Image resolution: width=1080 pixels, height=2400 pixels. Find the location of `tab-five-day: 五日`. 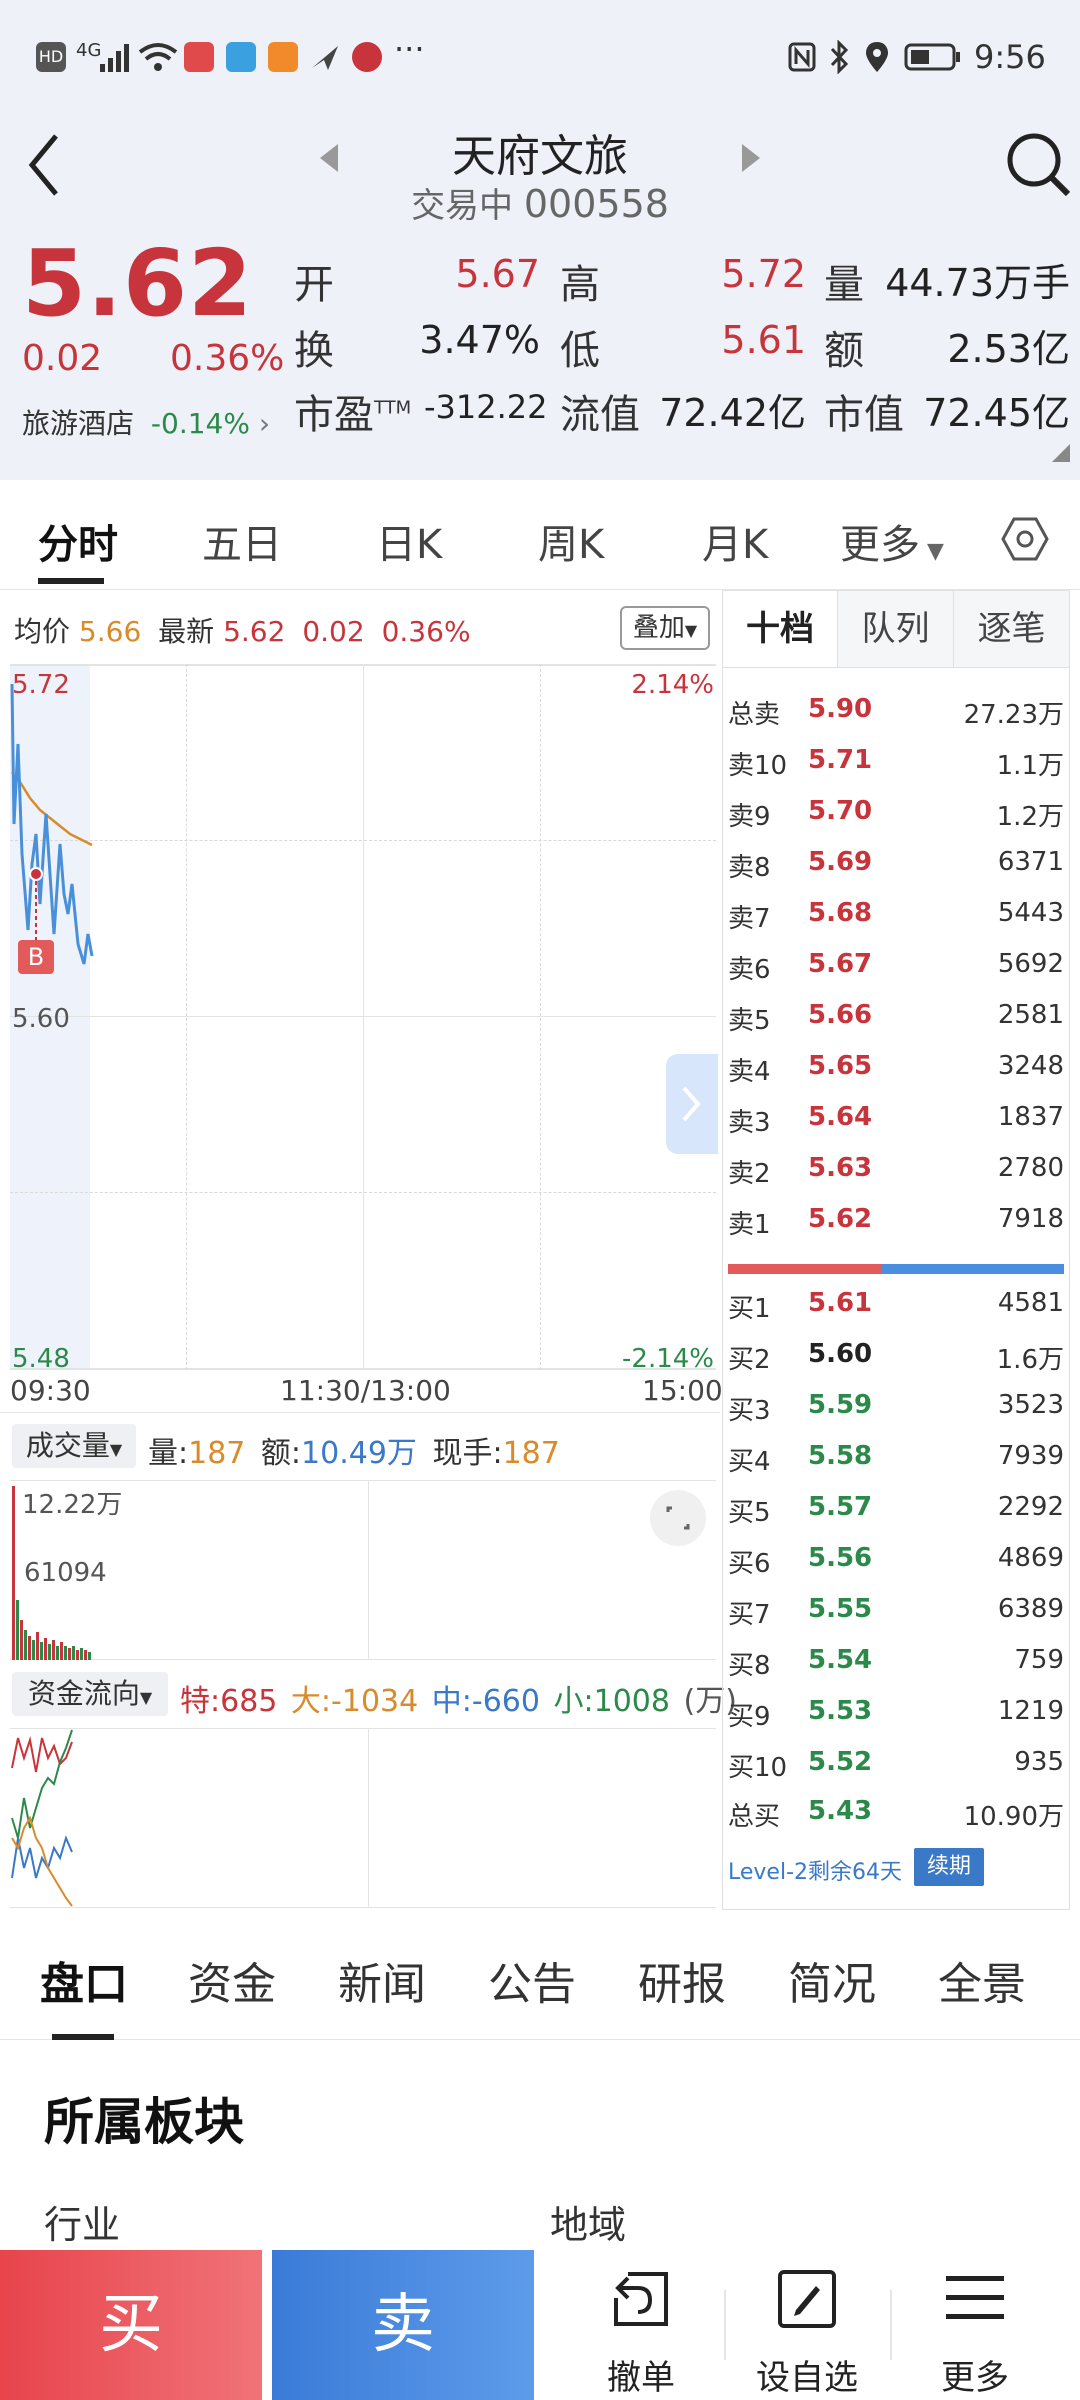

tab-five-day: 五日 is located at coordinates (242, 545).